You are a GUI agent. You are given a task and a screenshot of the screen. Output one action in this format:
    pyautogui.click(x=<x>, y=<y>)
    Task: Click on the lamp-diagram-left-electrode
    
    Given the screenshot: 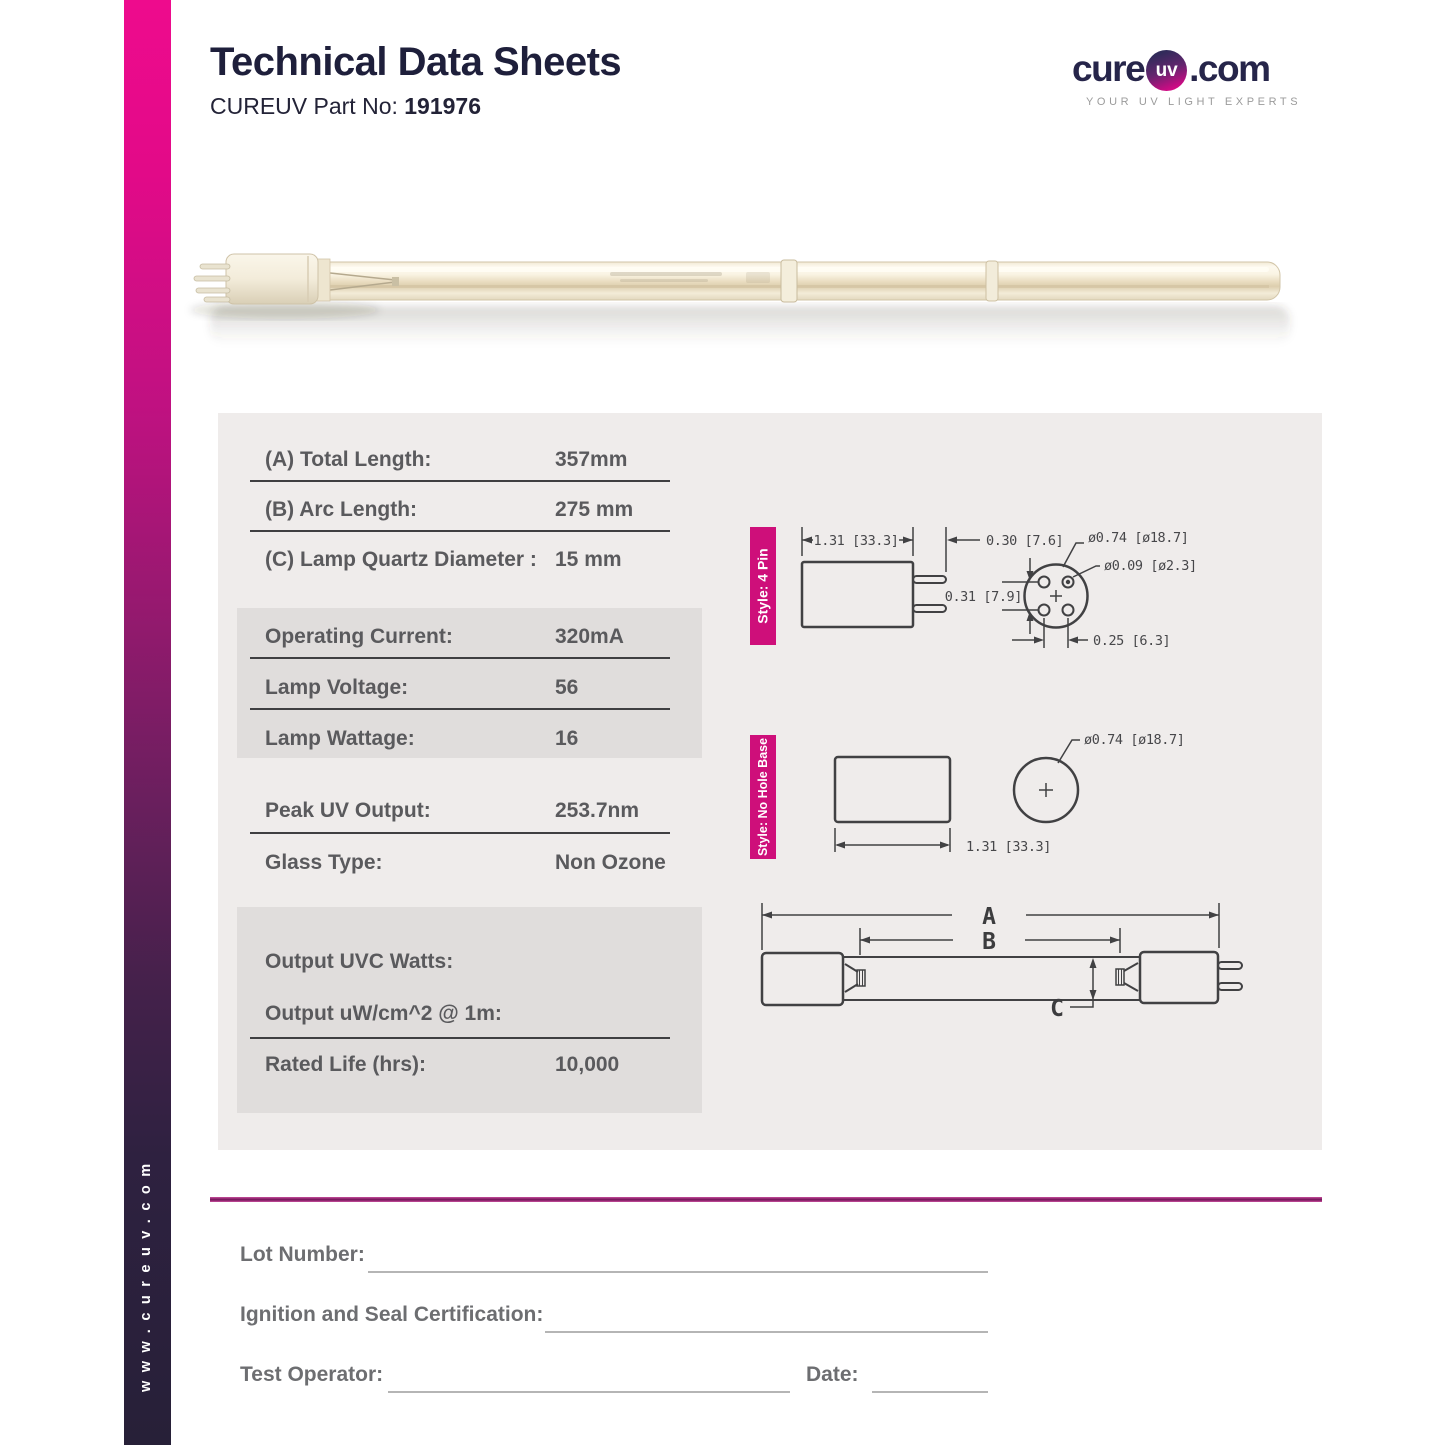 What is the action you would take?
    pyautogui.click(x=851, y=978)
    